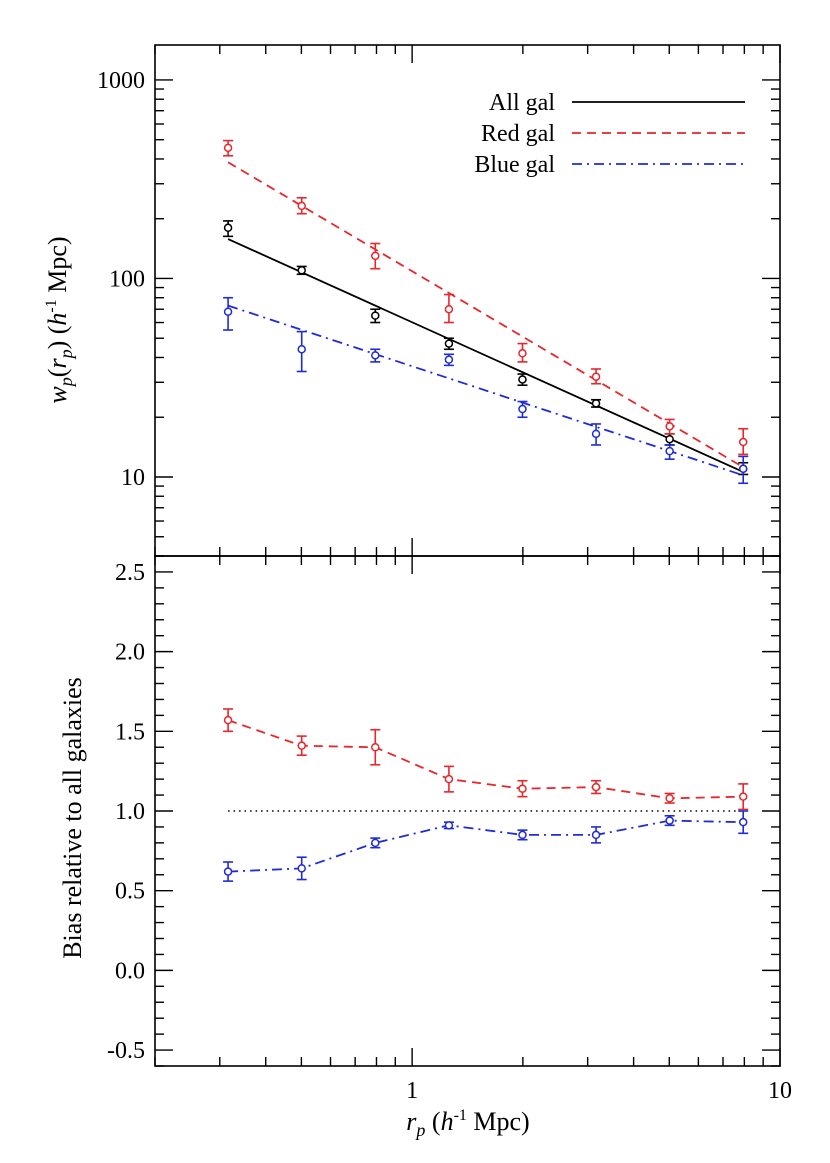  What do you see at coordinates (522, 103) in the screenshot?
I see `legend-label: All gal` at bounding box center [522, 103].